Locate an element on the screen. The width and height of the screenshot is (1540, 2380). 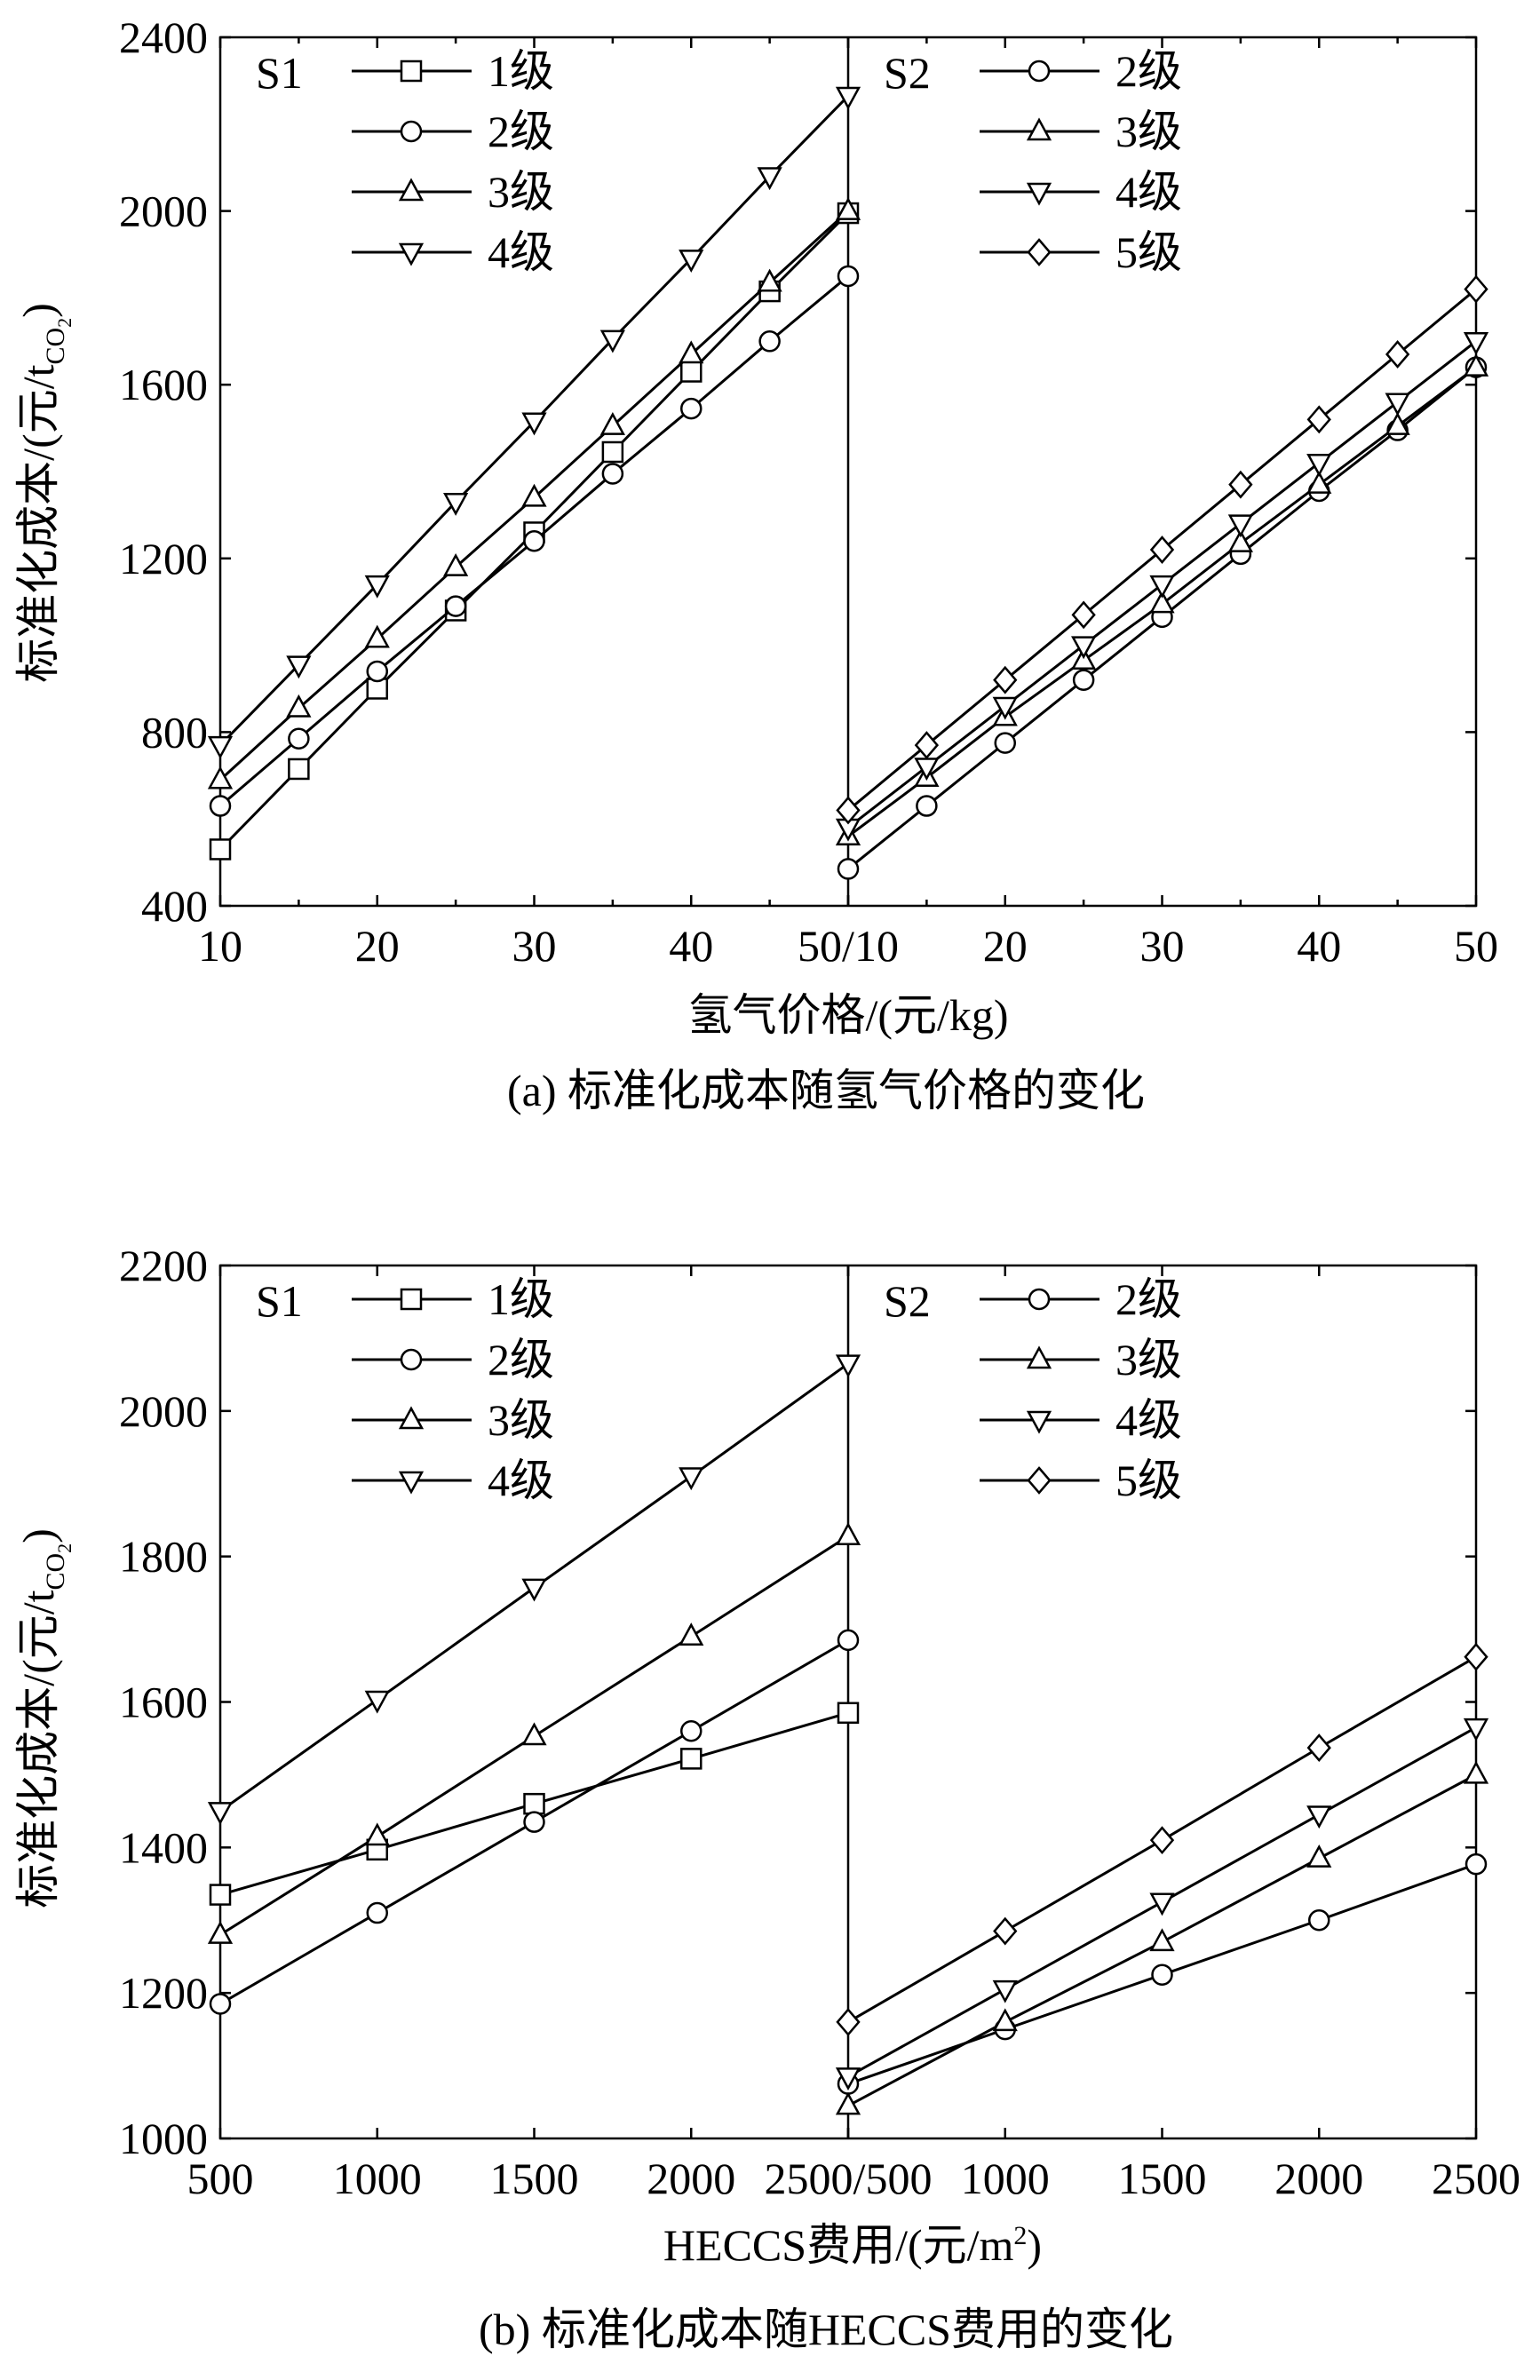
chart-b-s2-legend-label: 3级 is located at coordinates (1148, 1359).